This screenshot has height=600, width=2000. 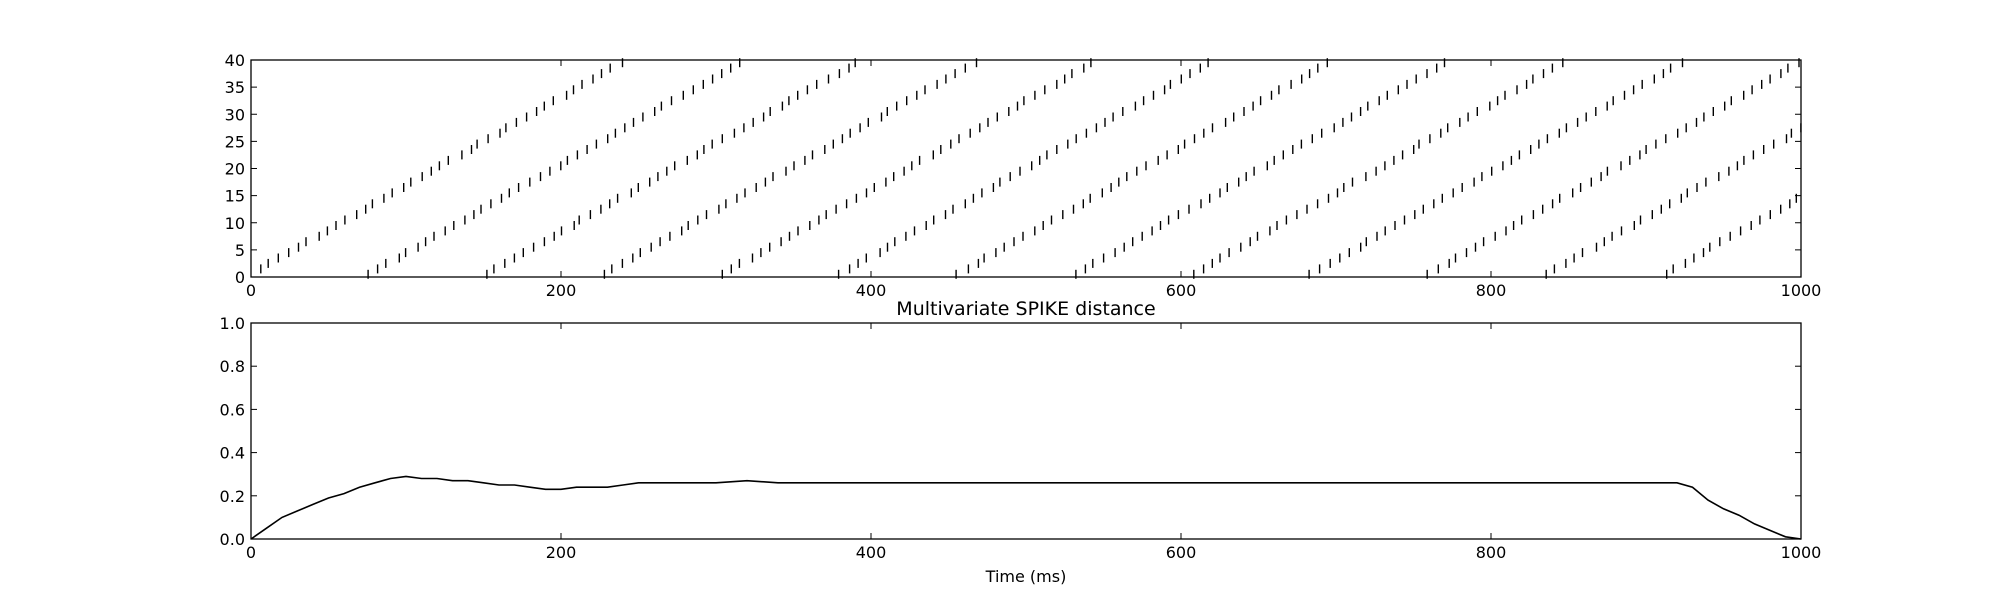 I want to click on raster-x-tick-label: 200, so click(x=561, y=290).